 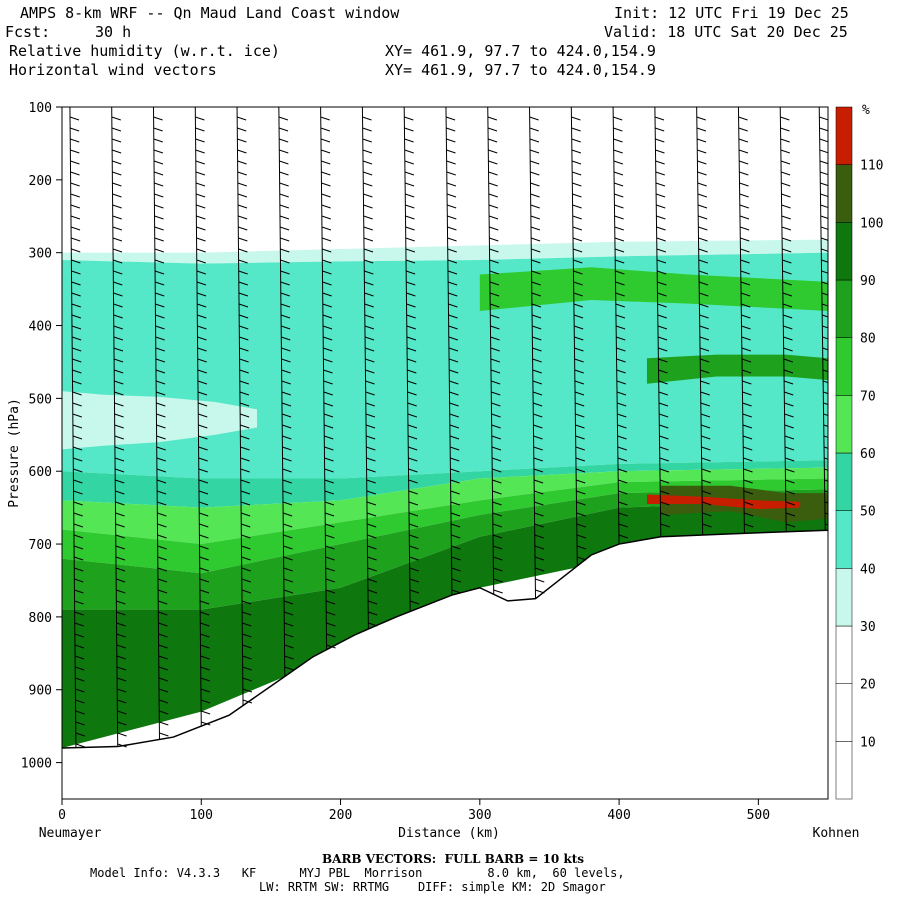 What do you see at coordinates (868, 685) in the screenshot?
I see `colorbar-level-20: 20` at bounding box center [868, 685].